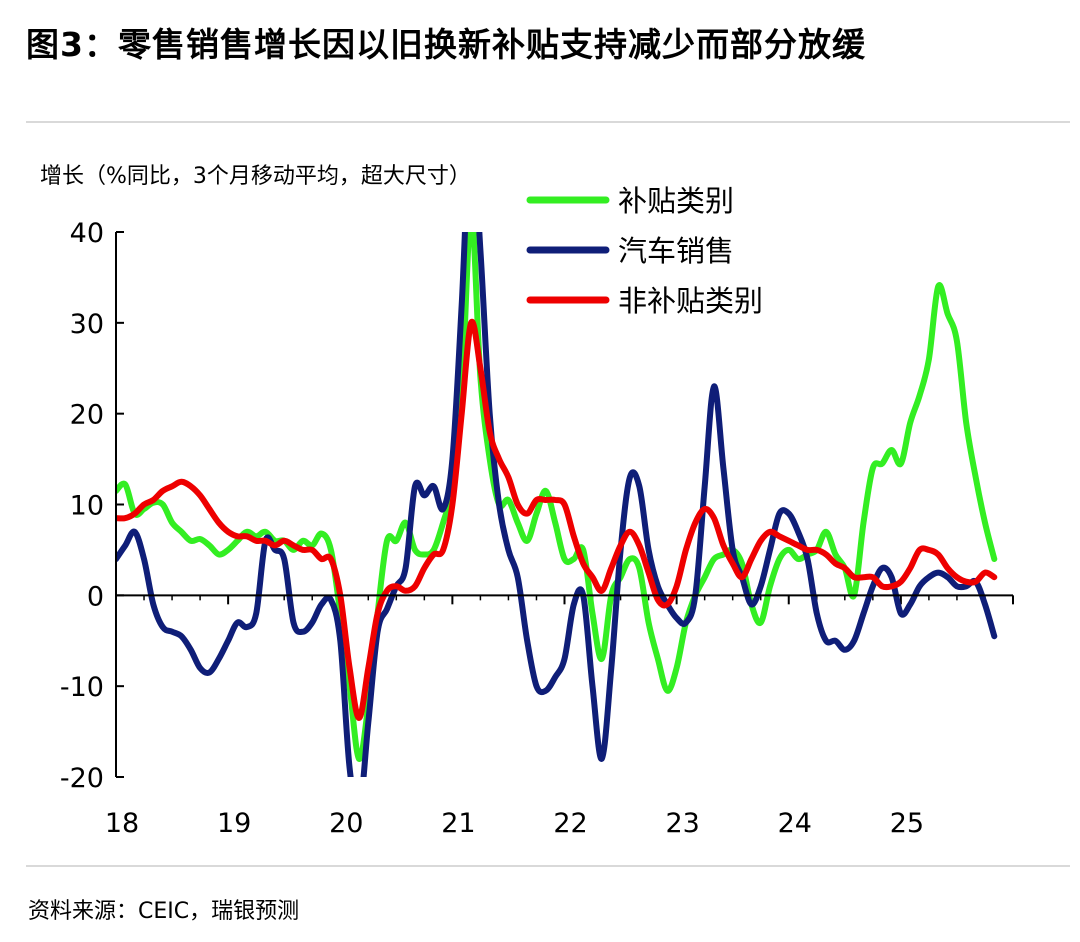 The width and height of the screenshot is (1080, 942). Describe the element at coordinates (87, 415) in the screenshot. I see `y-tick-label: 20` at that location.